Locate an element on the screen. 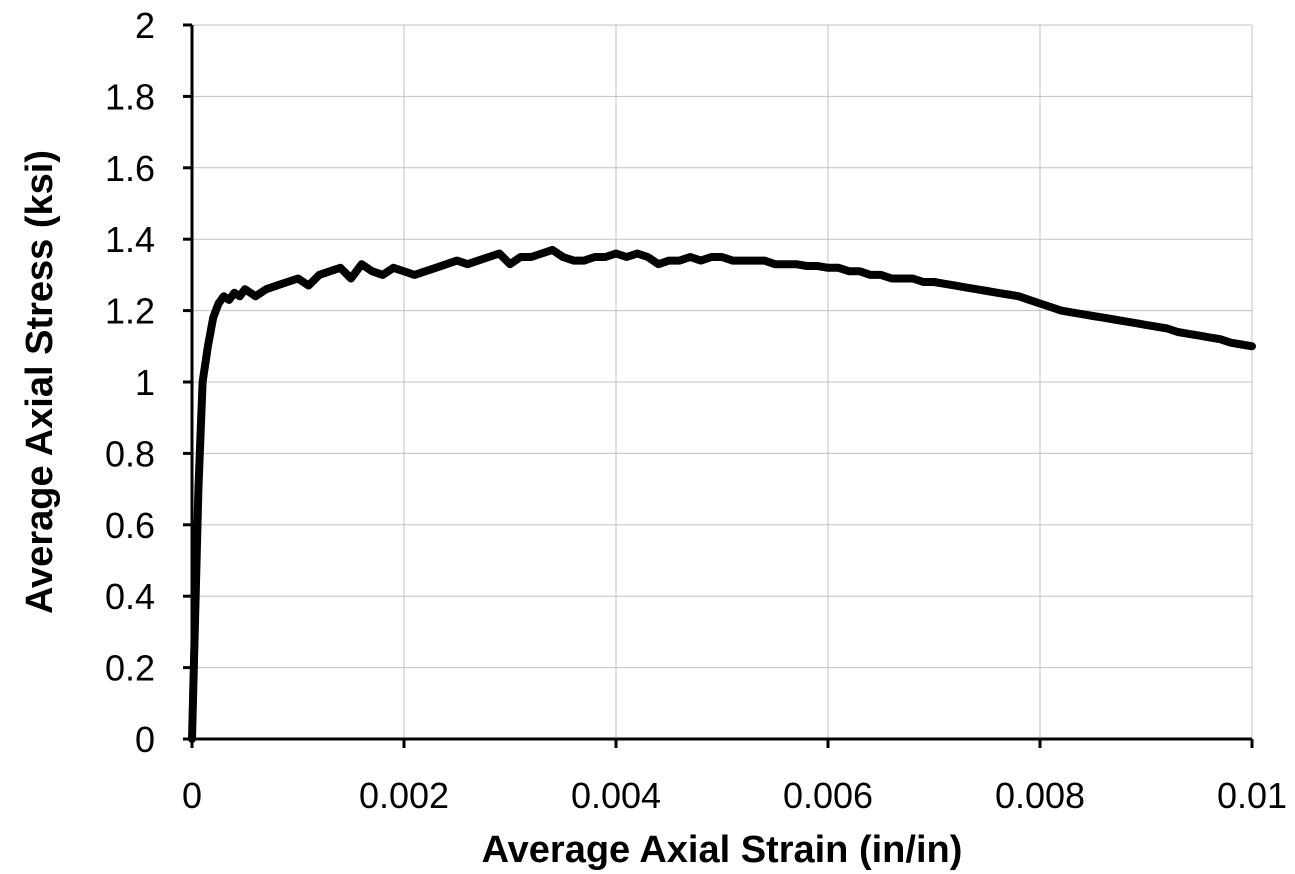  y-tick-label: 0.6 is located at coordinates (130, 525).